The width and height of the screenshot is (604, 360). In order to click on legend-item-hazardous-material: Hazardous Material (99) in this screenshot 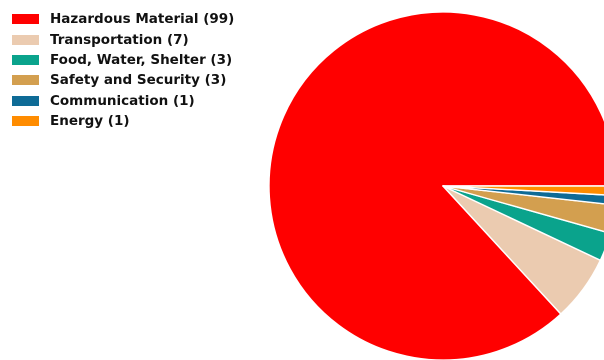, I will do `click(123, 19)`.